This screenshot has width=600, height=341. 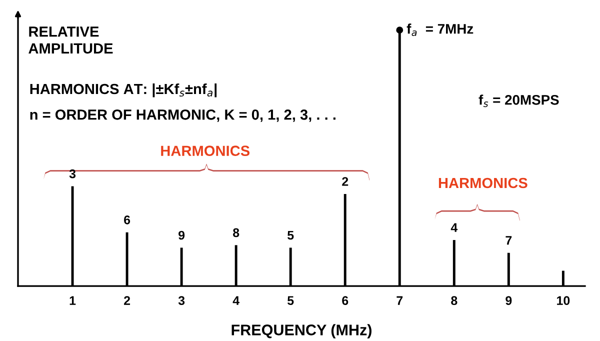 What do you see at coordinates (454, 301) in the screenshot?
I see `x-tick-label: 8` at bounding box center [454, 301].